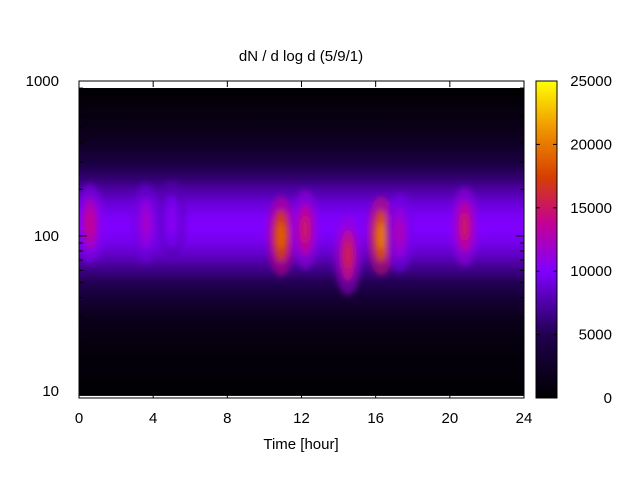 This screenshot has height=480, width=640. I want to click on x-tick-label: 4, so click(153, 418).